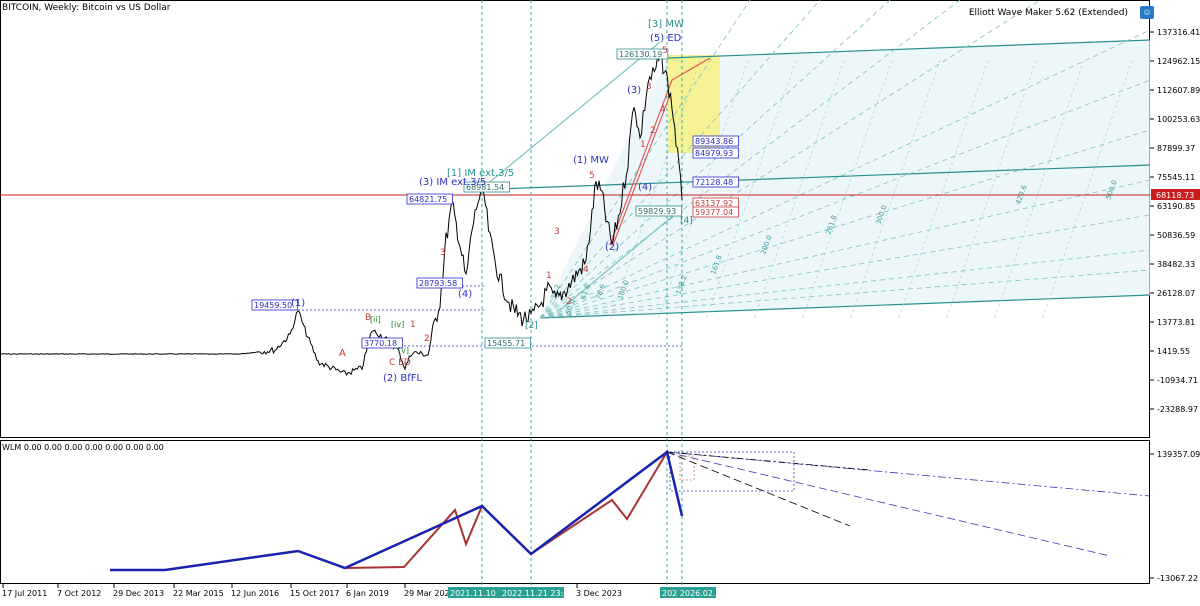  What do you see at coordinates (1178, 32) in the screenshot?
I see `y-tick-label: 137316.41` at bounding box center [1178, 32].